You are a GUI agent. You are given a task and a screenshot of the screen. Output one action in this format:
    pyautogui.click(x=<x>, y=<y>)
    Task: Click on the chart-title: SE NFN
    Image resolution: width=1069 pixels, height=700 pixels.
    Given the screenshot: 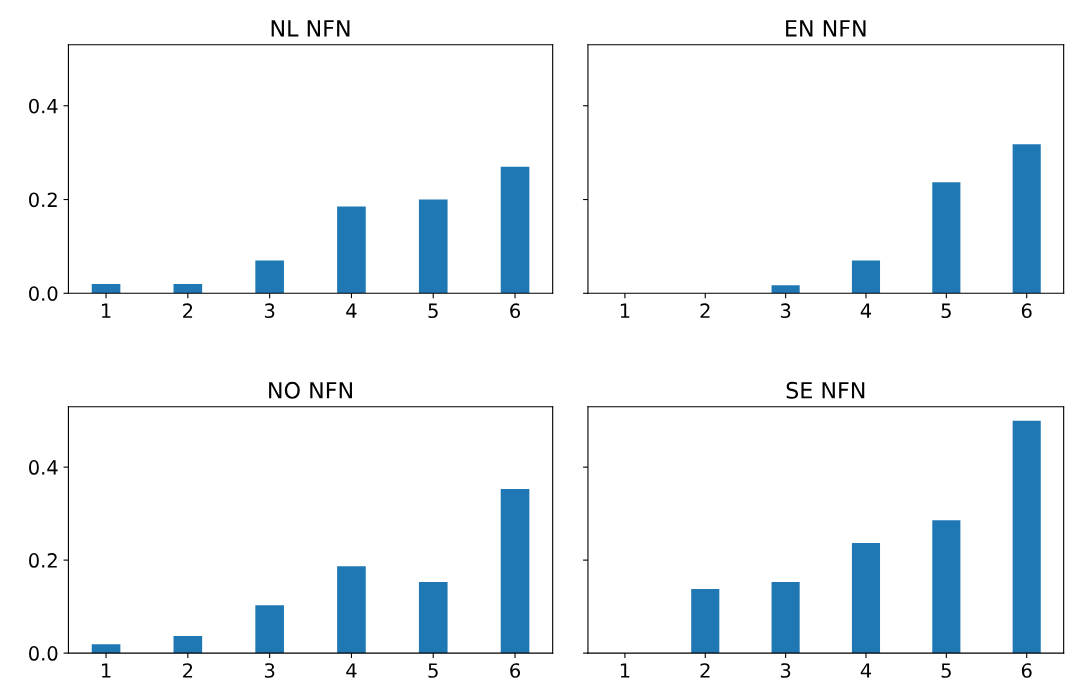 What is the action you would take?
    pyautogui.click(x=825, y=390)
    